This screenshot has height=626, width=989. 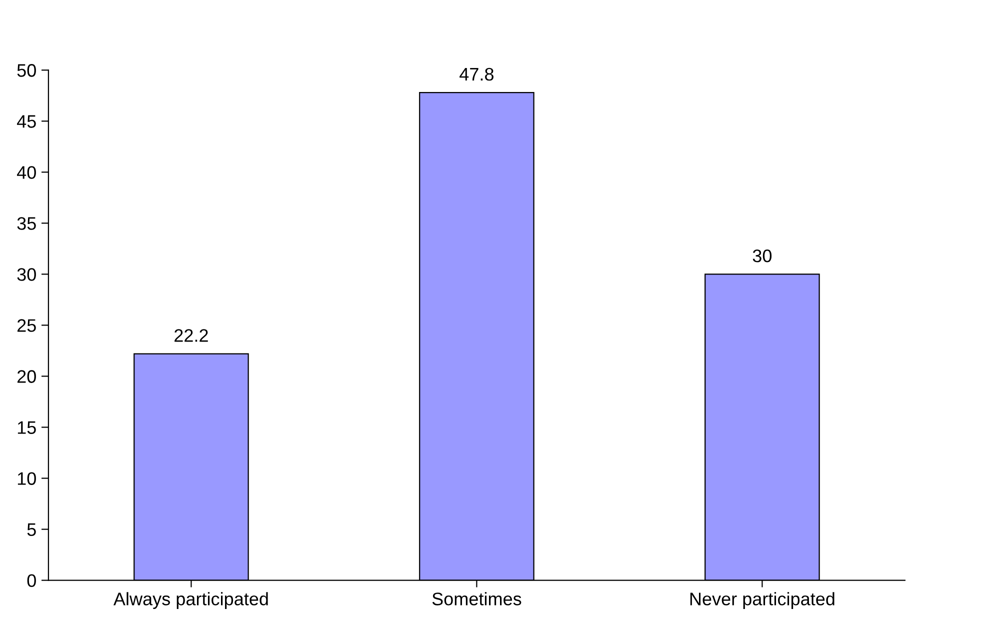 I want to click on x-tick-label: Sometimes, so click(x=477, y=599).